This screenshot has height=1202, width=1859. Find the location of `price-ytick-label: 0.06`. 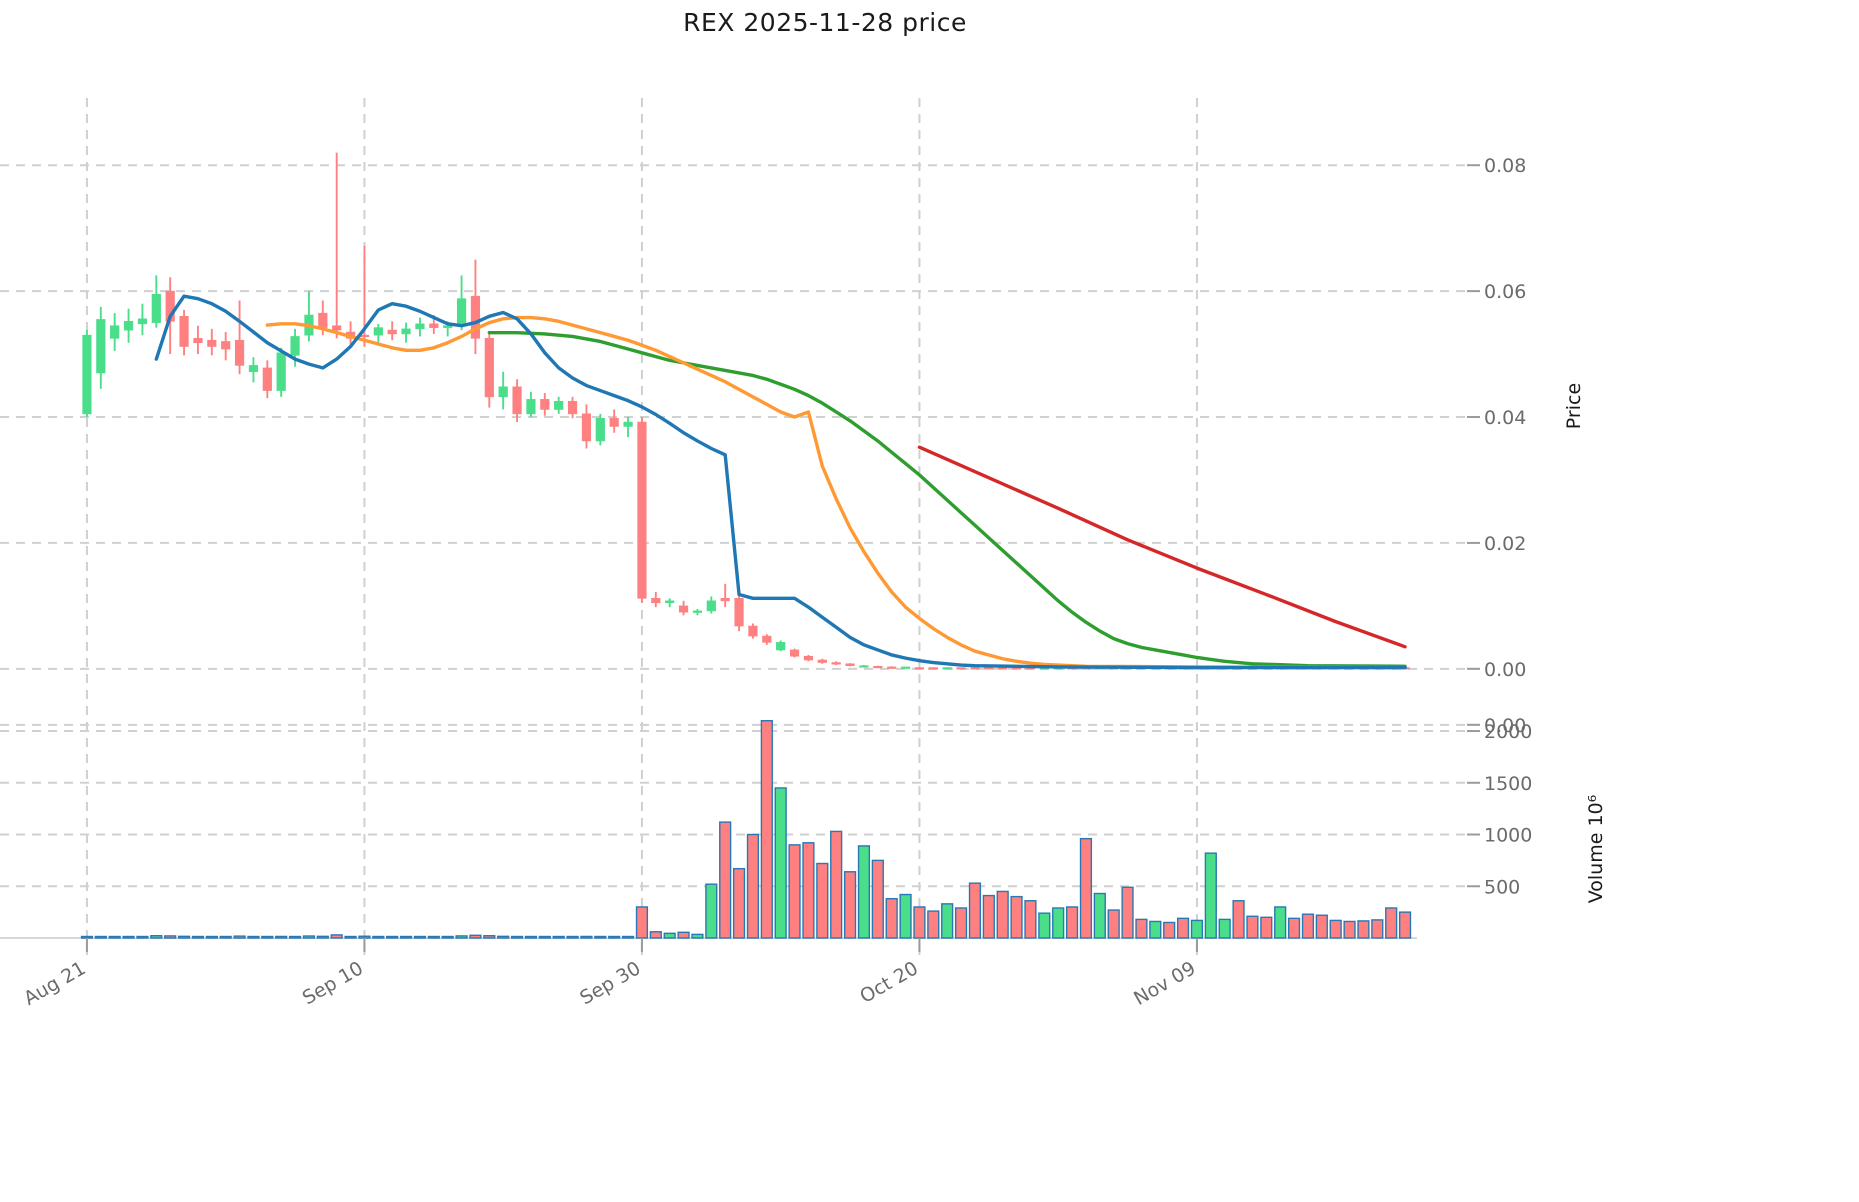

price-ytick-label: 0.06 is located at coordinates (1505, 292).